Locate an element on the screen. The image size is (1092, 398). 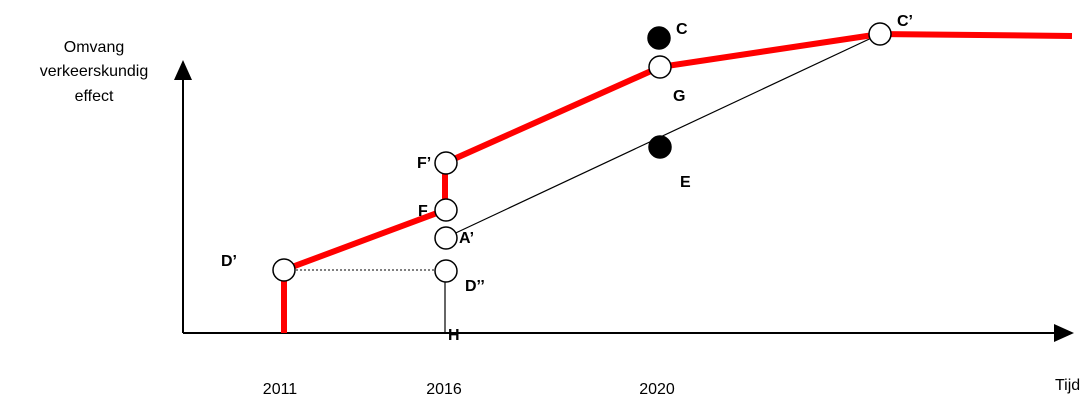
label-g: G is located at coordinates (679, 96).